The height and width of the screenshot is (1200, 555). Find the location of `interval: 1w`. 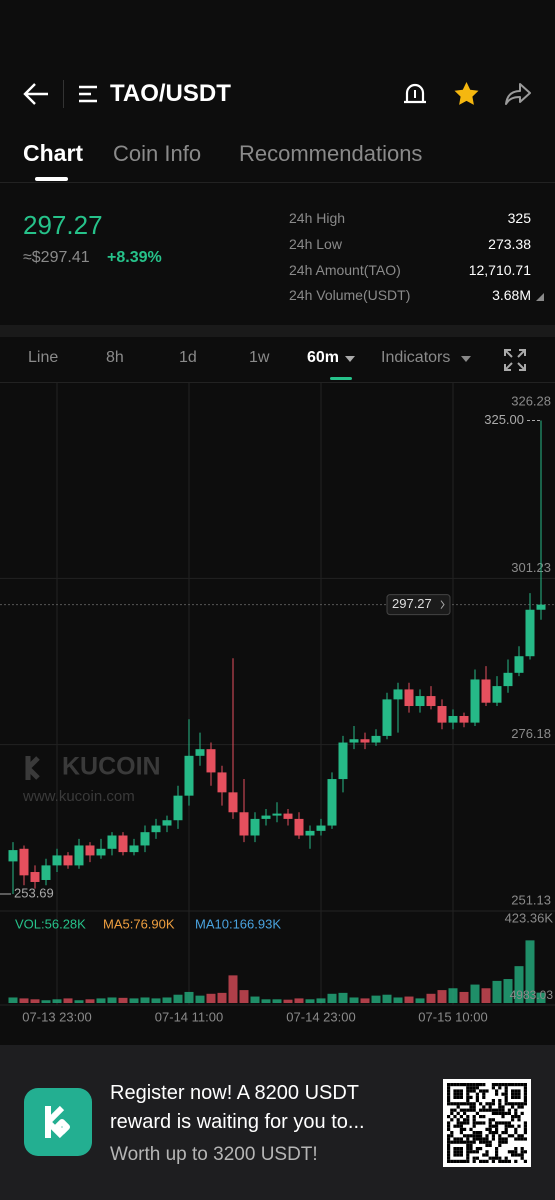

interval: 1w is located at coordinates (259, 357).